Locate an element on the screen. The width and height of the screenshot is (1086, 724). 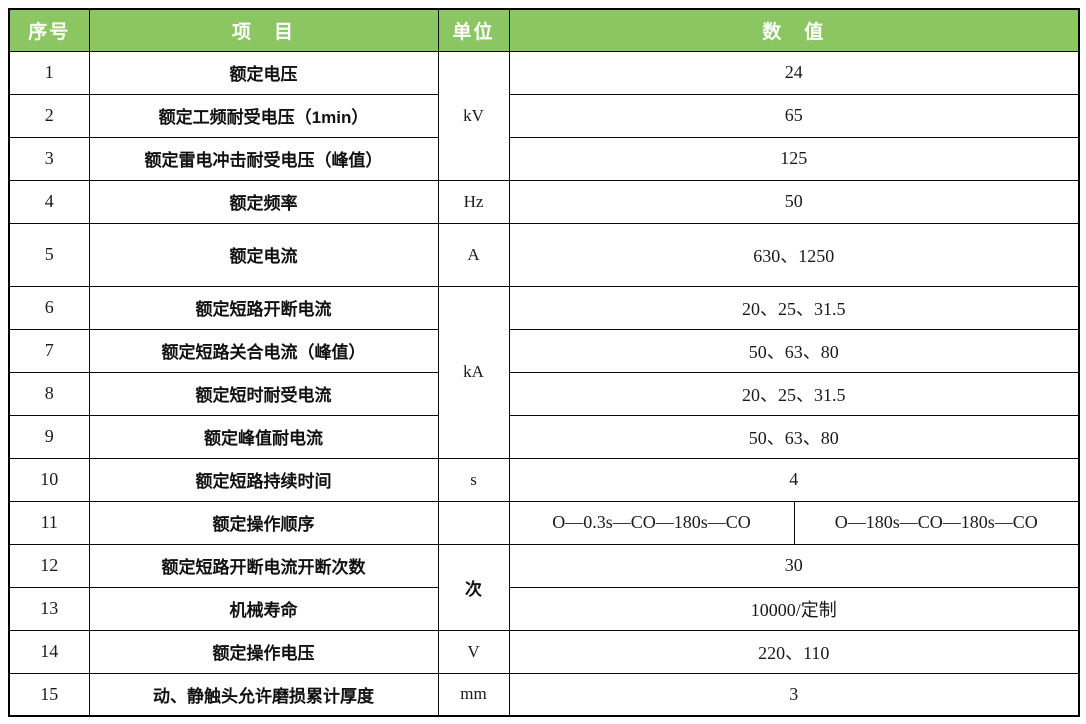
serial-cell: 10 is located at coordinates (49, 479).